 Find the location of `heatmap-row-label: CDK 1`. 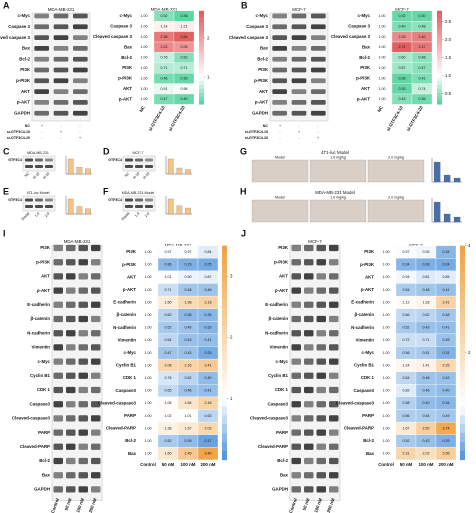

heatmap-row-label: CDK 1 is located at coordinates (368, 377).